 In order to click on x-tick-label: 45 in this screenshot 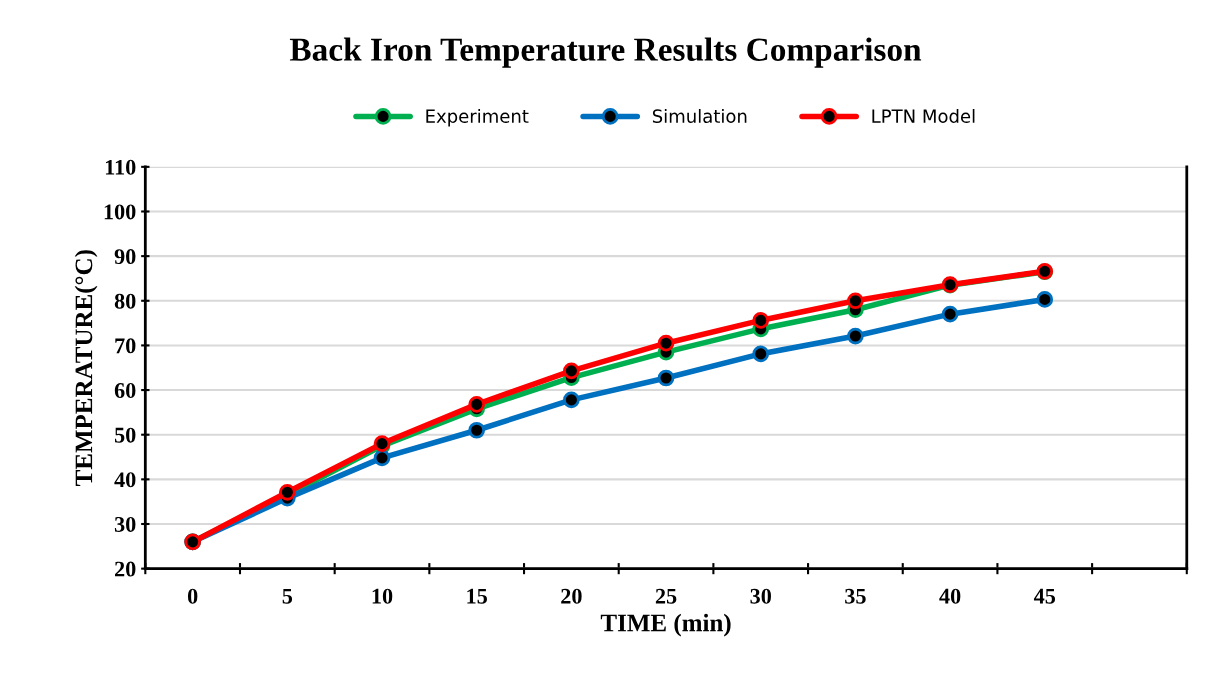, I will do `click(1044, 596)`.